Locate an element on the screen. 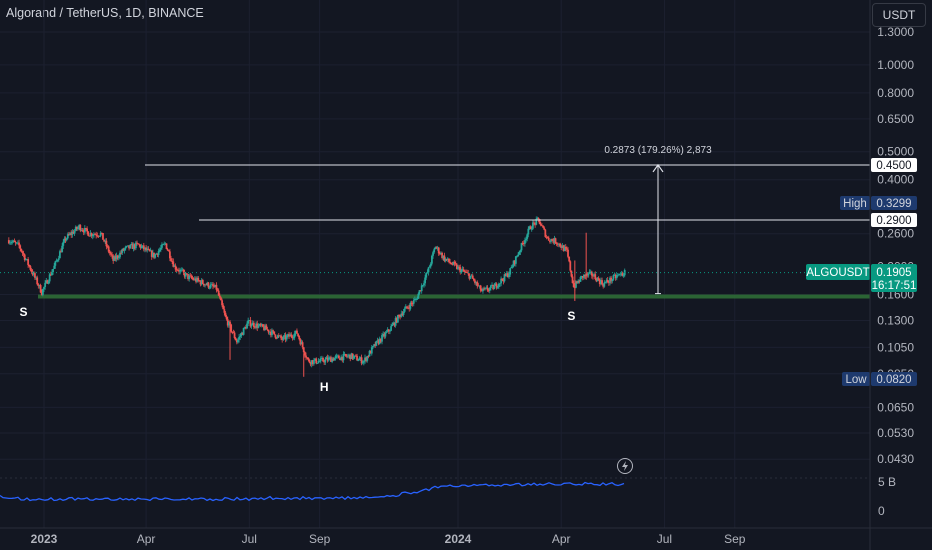  high-label-tag: High is located at coordinates (855, 203).